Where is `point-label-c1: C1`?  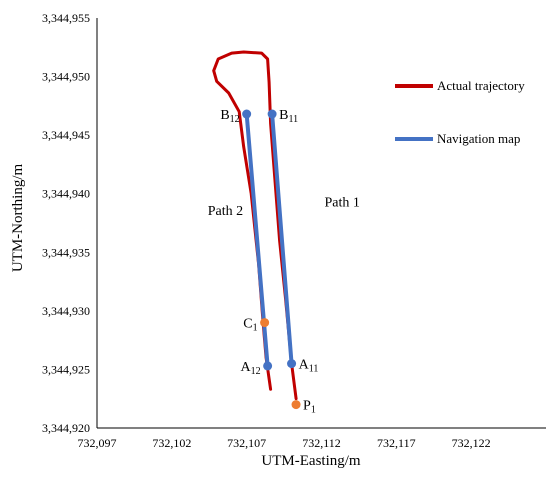 point-label-c1: C1 is located at coordinates (250, 325).